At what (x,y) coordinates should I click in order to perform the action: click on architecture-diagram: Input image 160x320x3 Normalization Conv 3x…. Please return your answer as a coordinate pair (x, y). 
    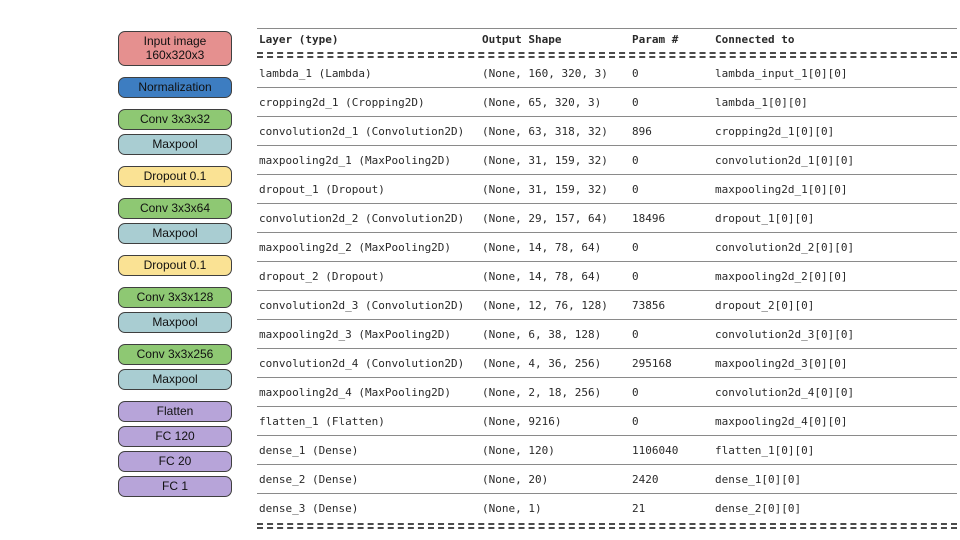
    Looking at the image, I should click on (175, 264).